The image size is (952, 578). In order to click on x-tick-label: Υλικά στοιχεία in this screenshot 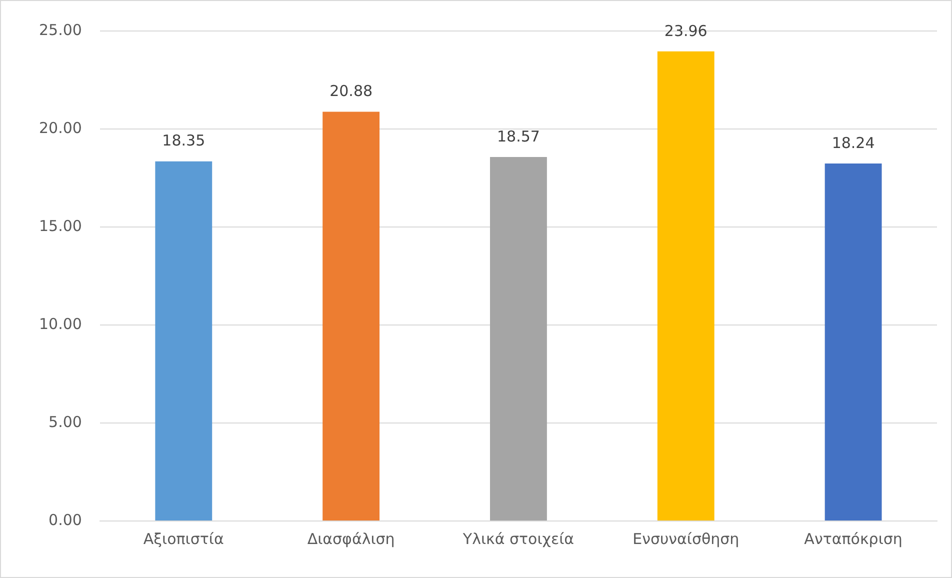, I will do `click(518, 539)`.